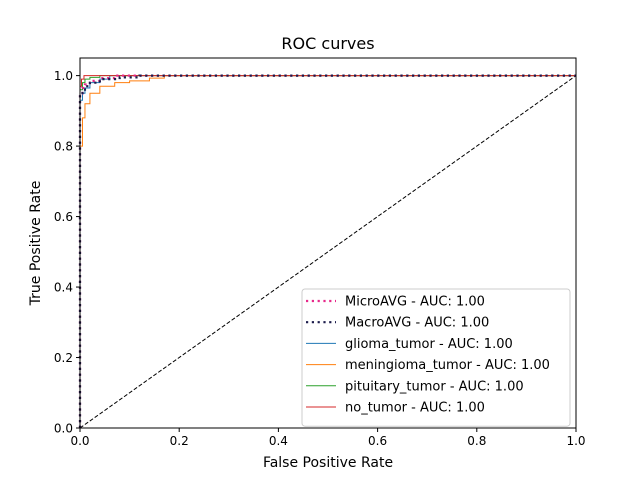 The height and width of the screenshot is (480, 640). Describe the element at coordinates (63, 358) in the screenshot. I see `y-tick-label: 0.2` at that location.